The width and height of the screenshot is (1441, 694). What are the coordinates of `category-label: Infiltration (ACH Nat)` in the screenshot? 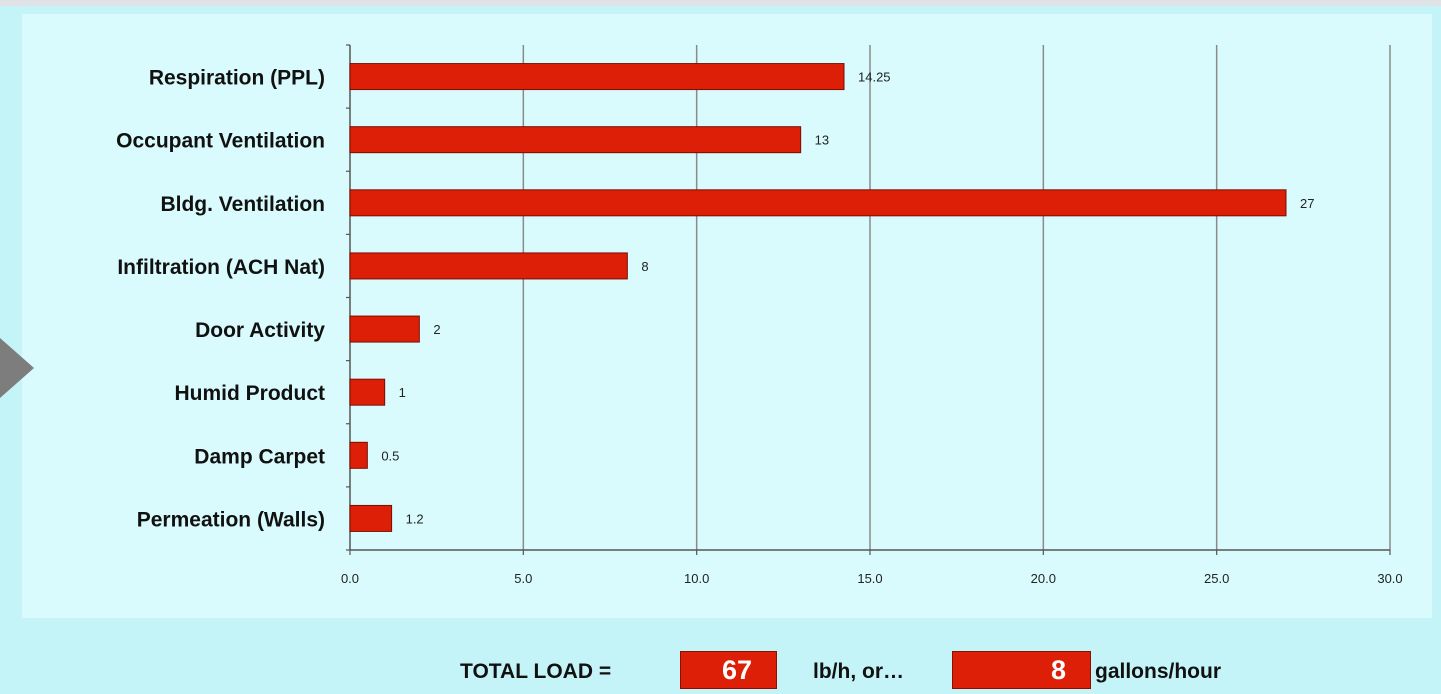 It's located at (221, 267).